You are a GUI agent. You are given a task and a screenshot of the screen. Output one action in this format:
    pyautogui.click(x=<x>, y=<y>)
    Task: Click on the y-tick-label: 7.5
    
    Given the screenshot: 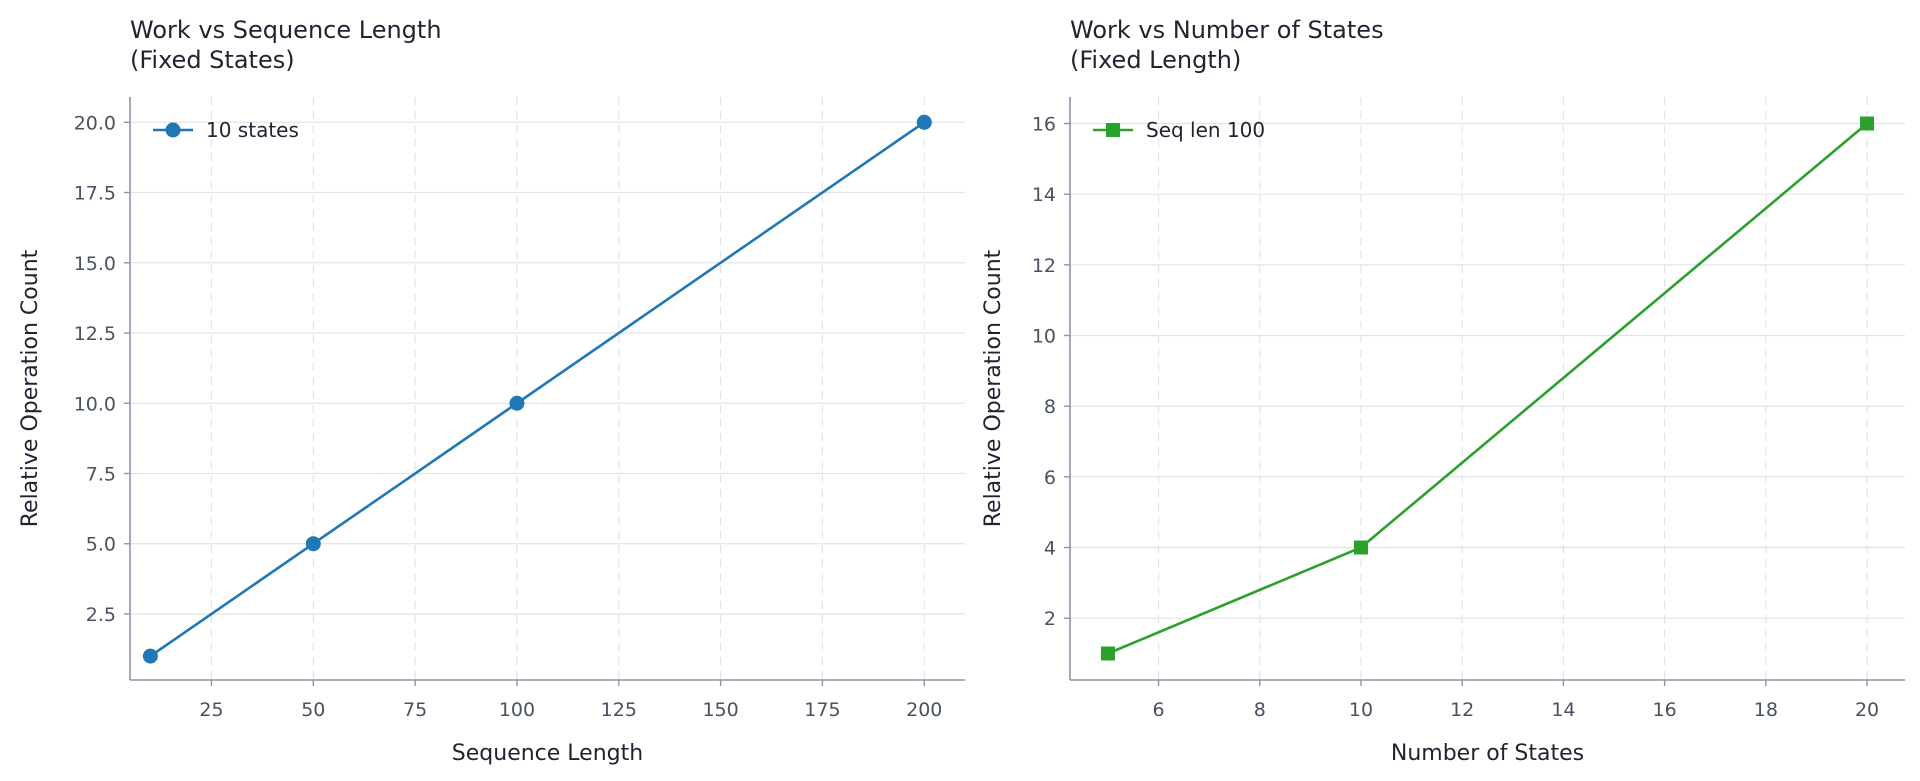 What is the action you would take?
    pyautogui.click(x=101, y=474)
    